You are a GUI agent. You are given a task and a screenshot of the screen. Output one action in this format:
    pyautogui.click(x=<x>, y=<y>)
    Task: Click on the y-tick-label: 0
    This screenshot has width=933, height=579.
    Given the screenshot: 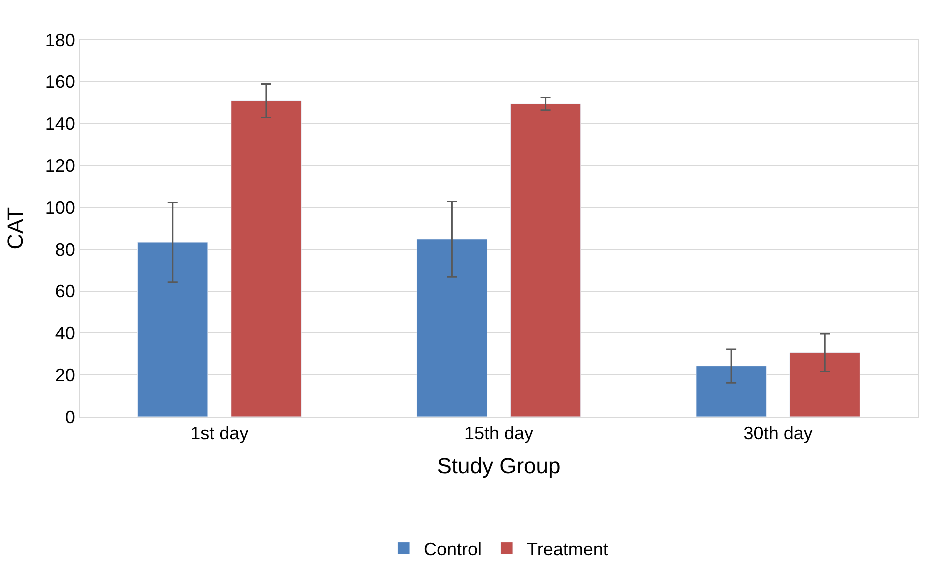 What is the action you would take?
    pyautogui.click(x=70, y=417)
    